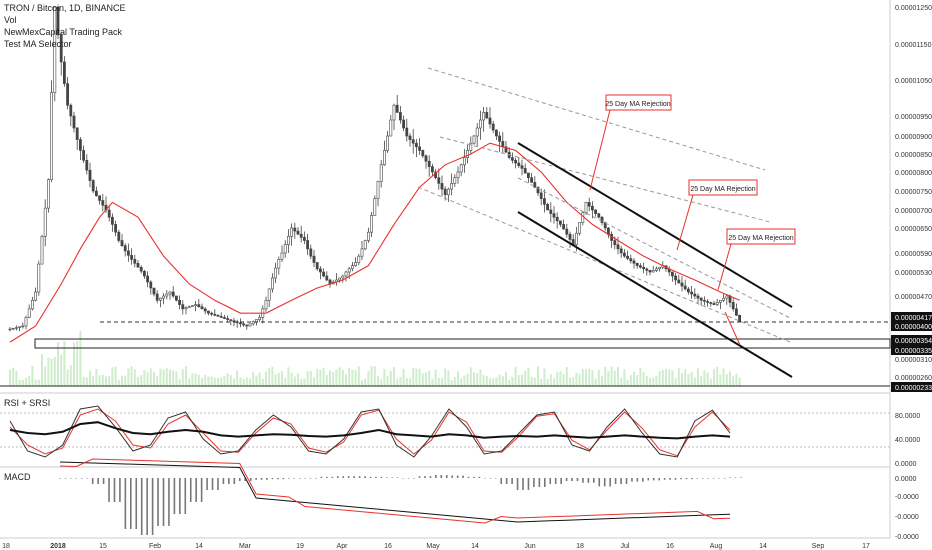 This screenshot has width=932, height=550. What do you see at coordinates (911, 340) in the screenshot?
I see `price-badge` at bounding box center [911, 340].